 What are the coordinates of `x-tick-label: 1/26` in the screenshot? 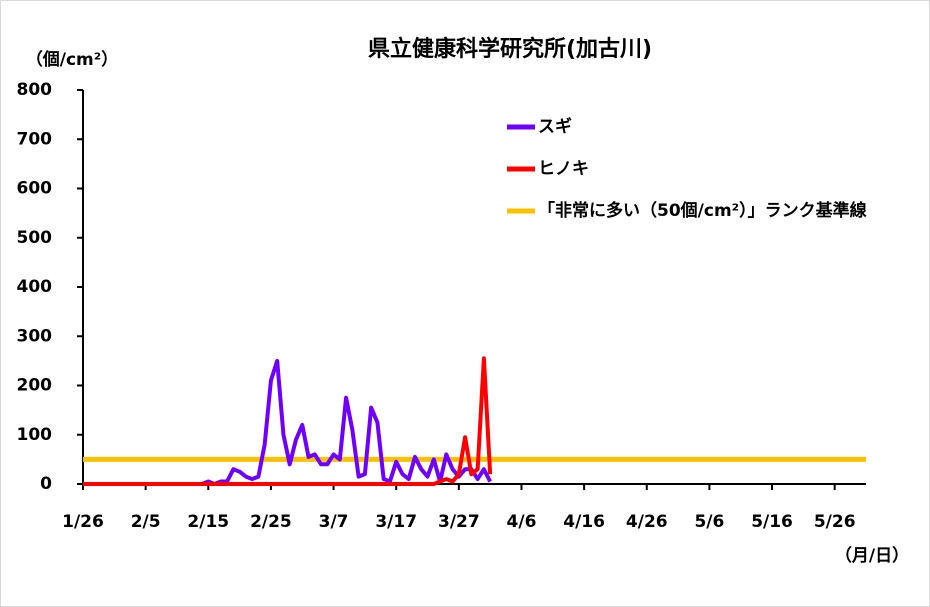 It's located at (83, 522).